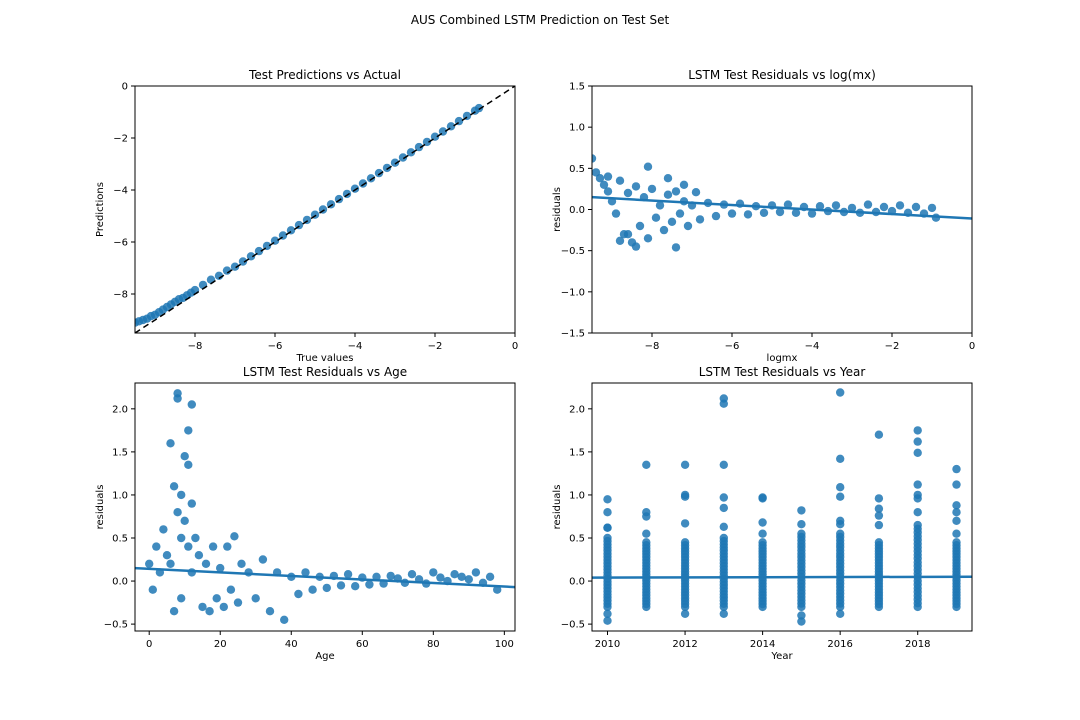 Image resolution: width=1080 pixels, height=720 pixels. I want to click on y-tick-label: 1.0, so click(577, 128).